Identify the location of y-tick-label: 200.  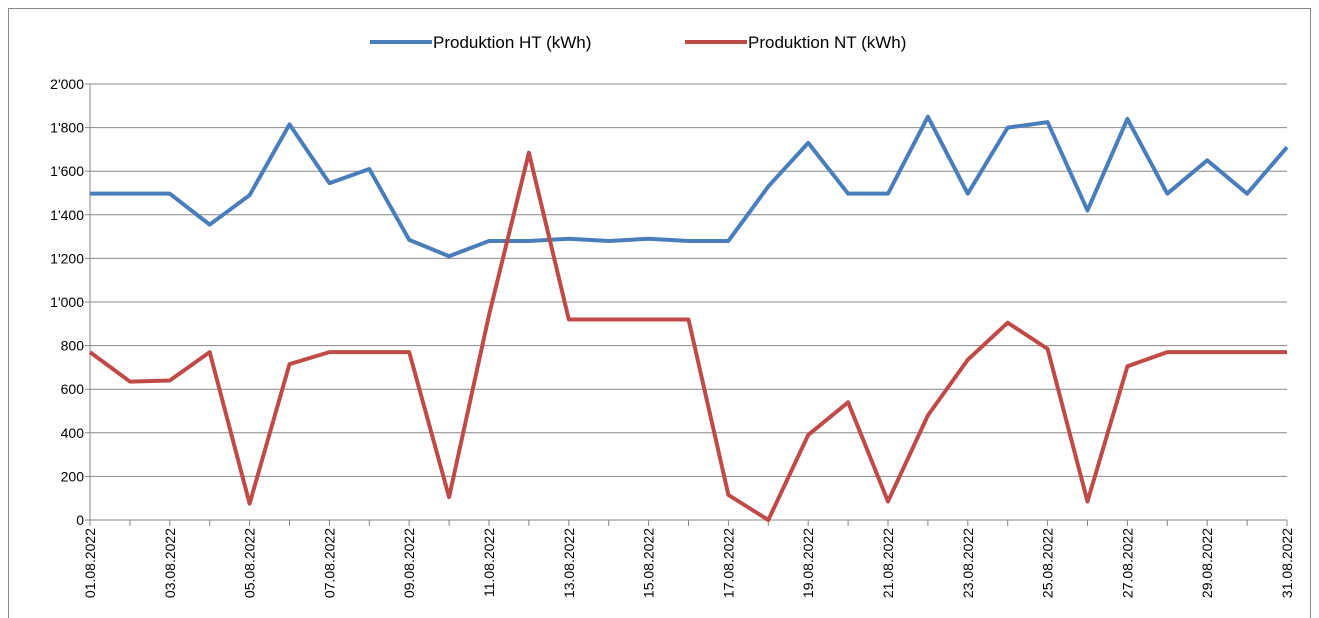
(73, 476).